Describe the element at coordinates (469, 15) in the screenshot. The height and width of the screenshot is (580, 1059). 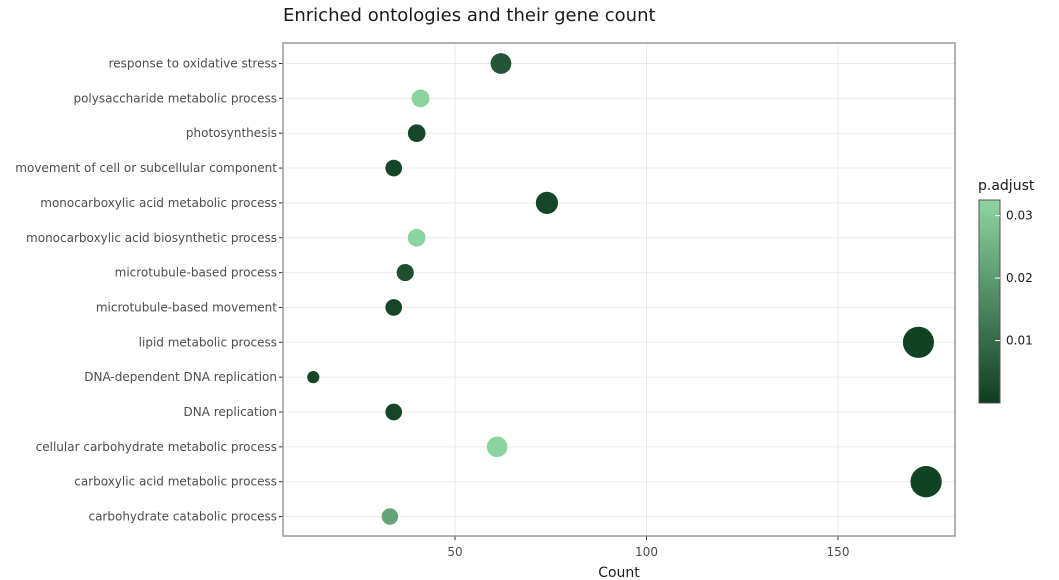
I see `chart-title: Enriched ontologies and their gene count` at that location.